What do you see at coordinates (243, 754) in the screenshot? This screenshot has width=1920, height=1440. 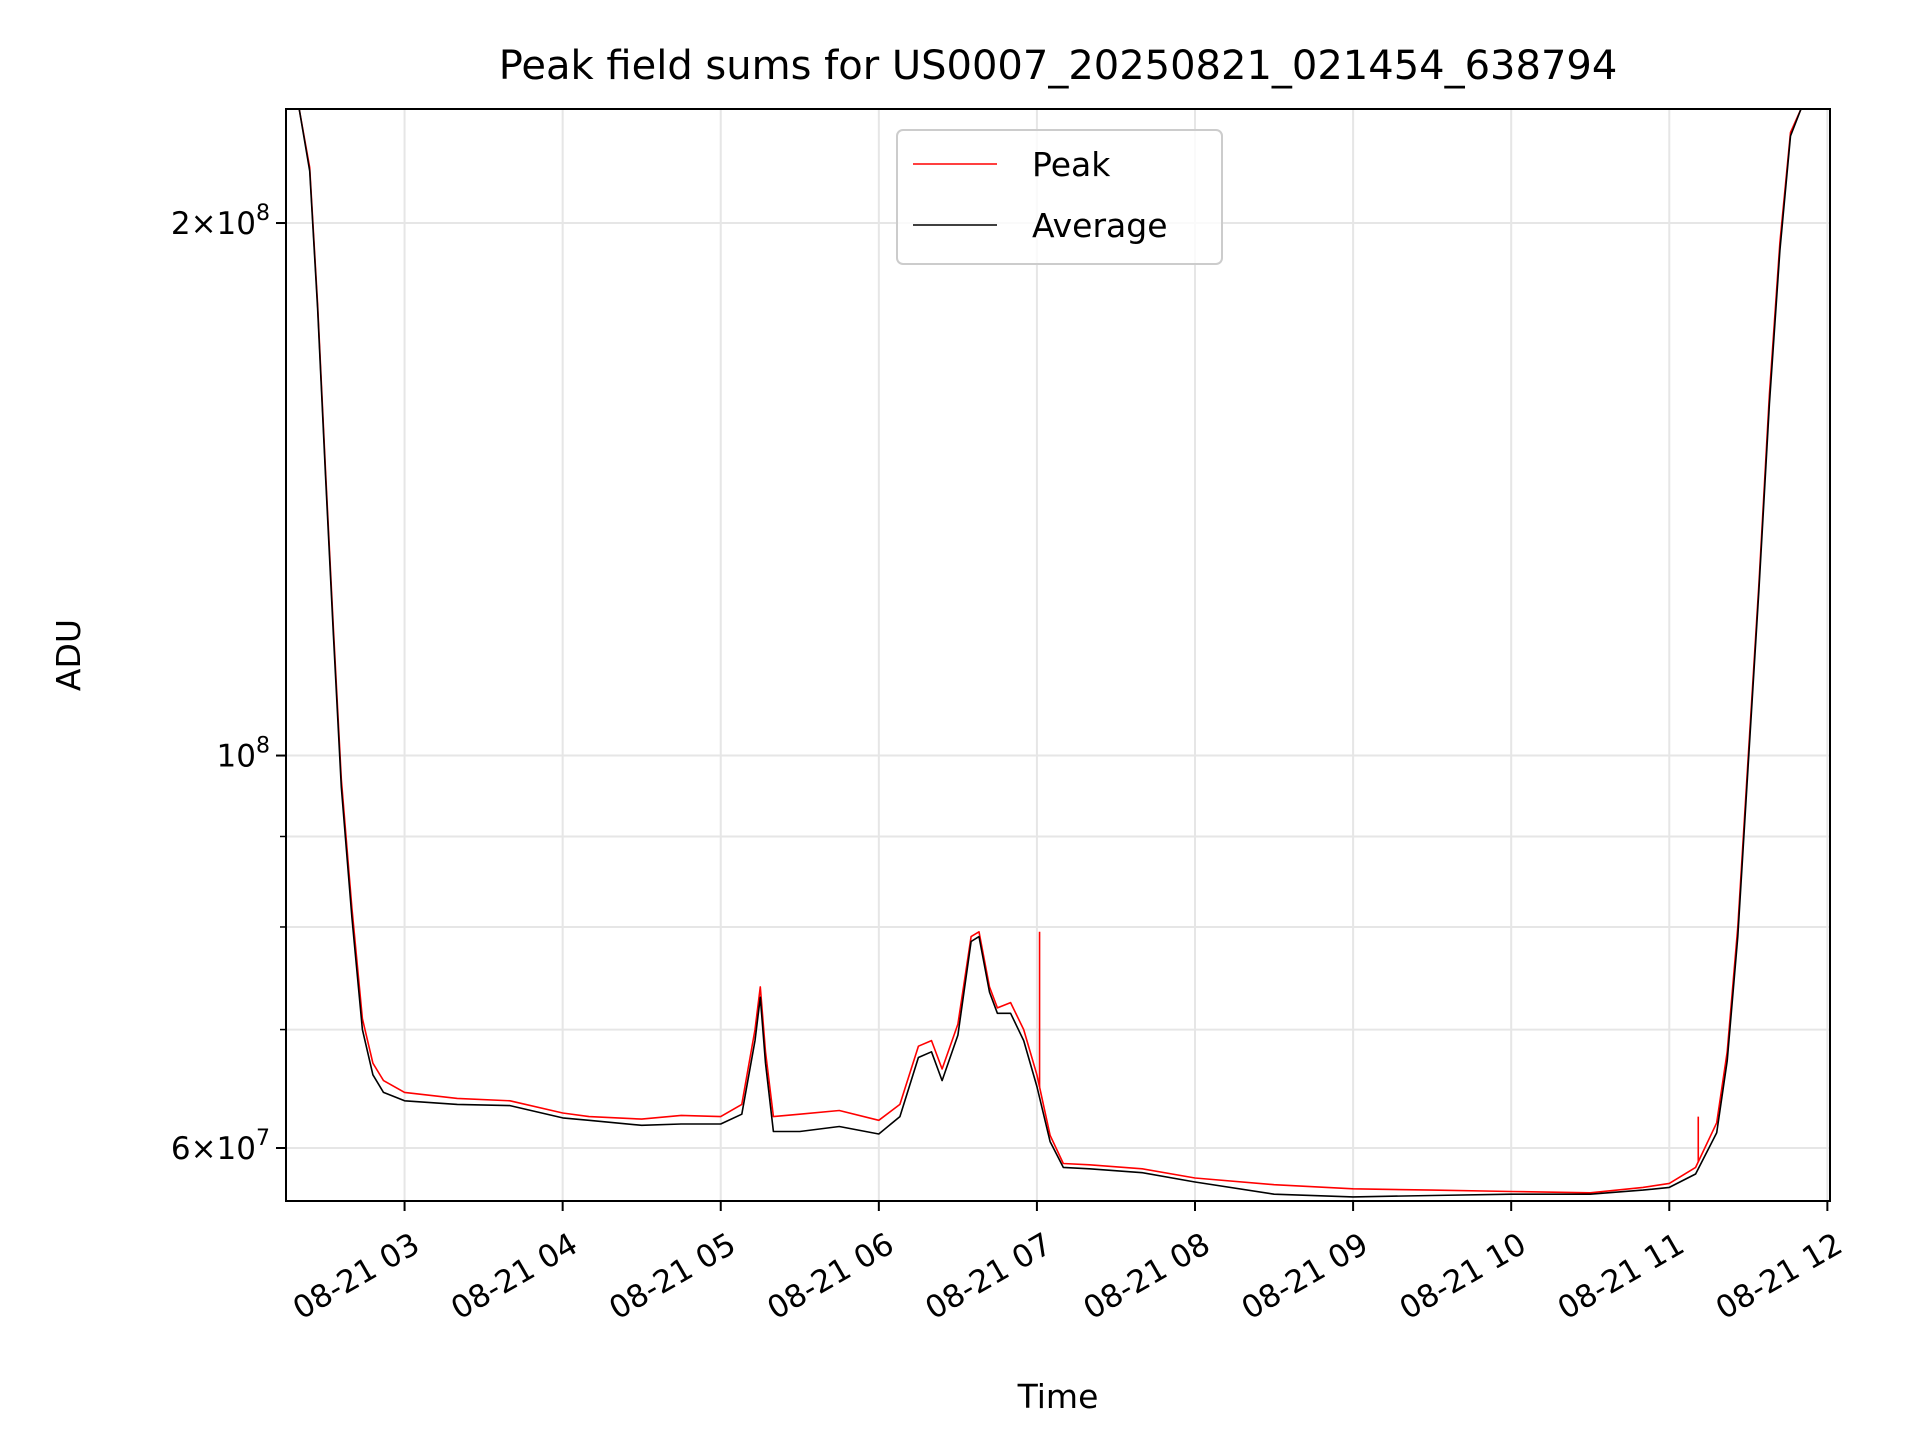 I see `y-tick-label: 108` at bounding box center [243, 754].